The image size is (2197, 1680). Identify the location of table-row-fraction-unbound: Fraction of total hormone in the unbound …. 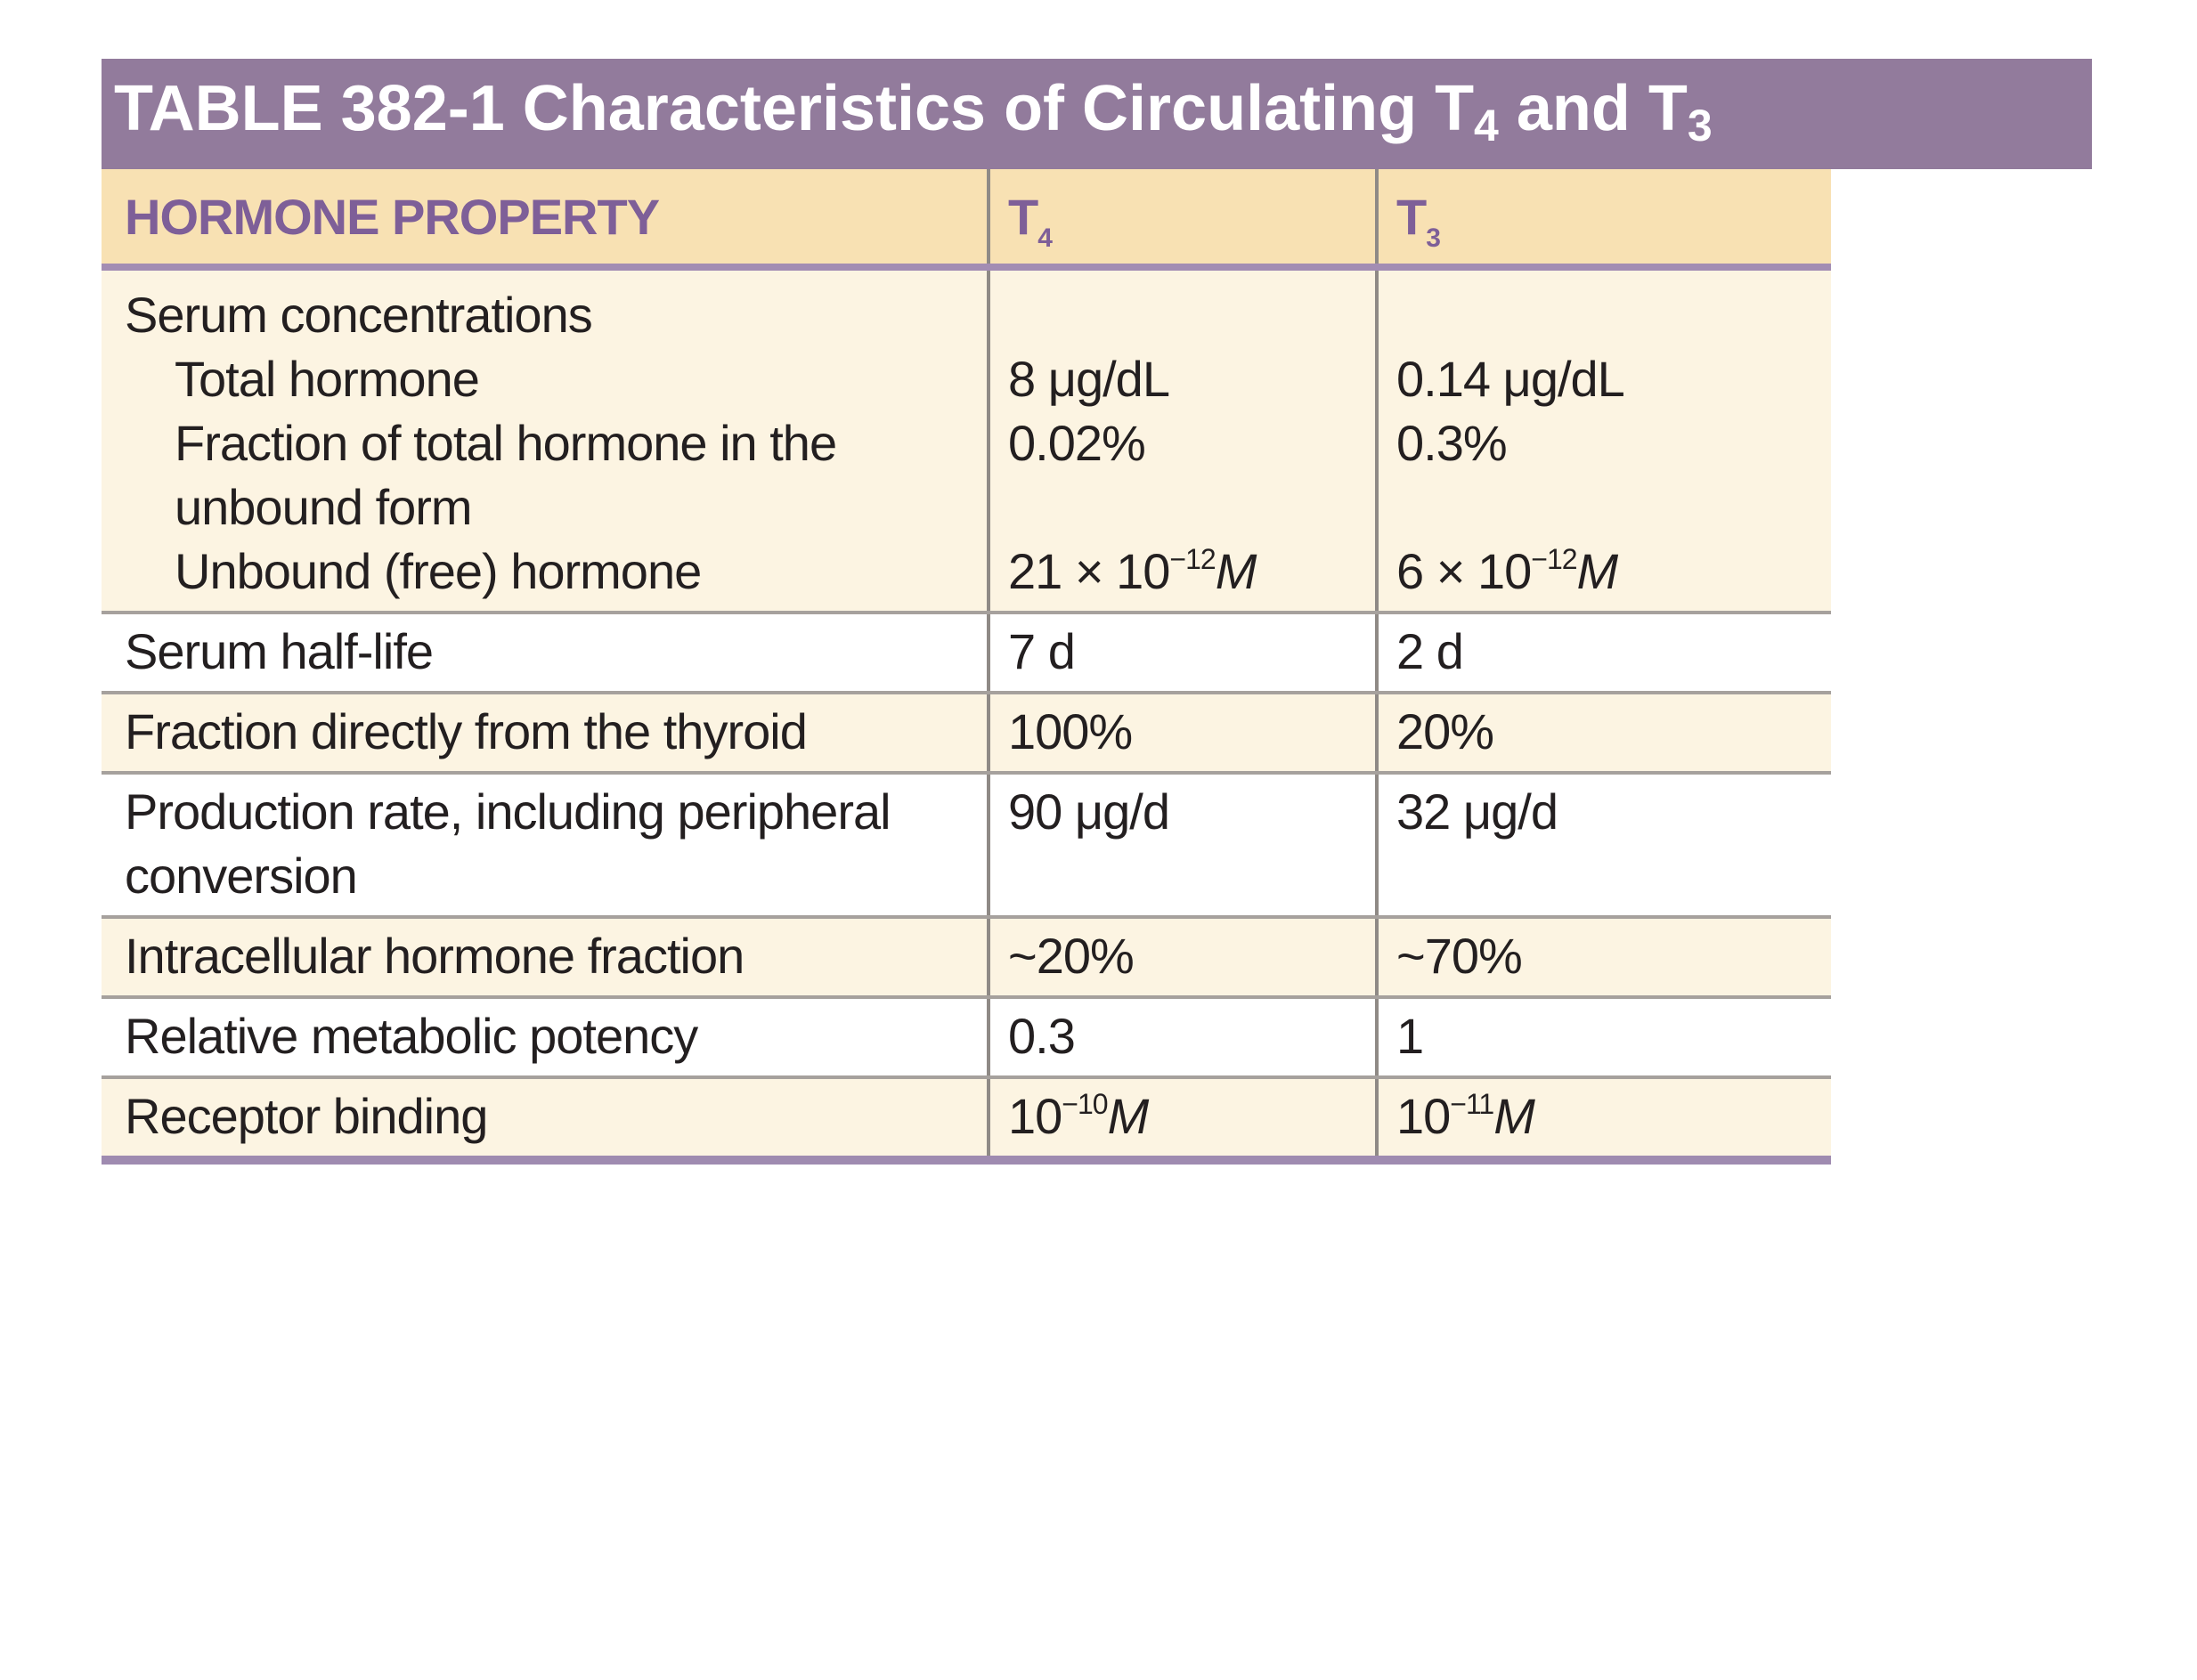
(966, 475).